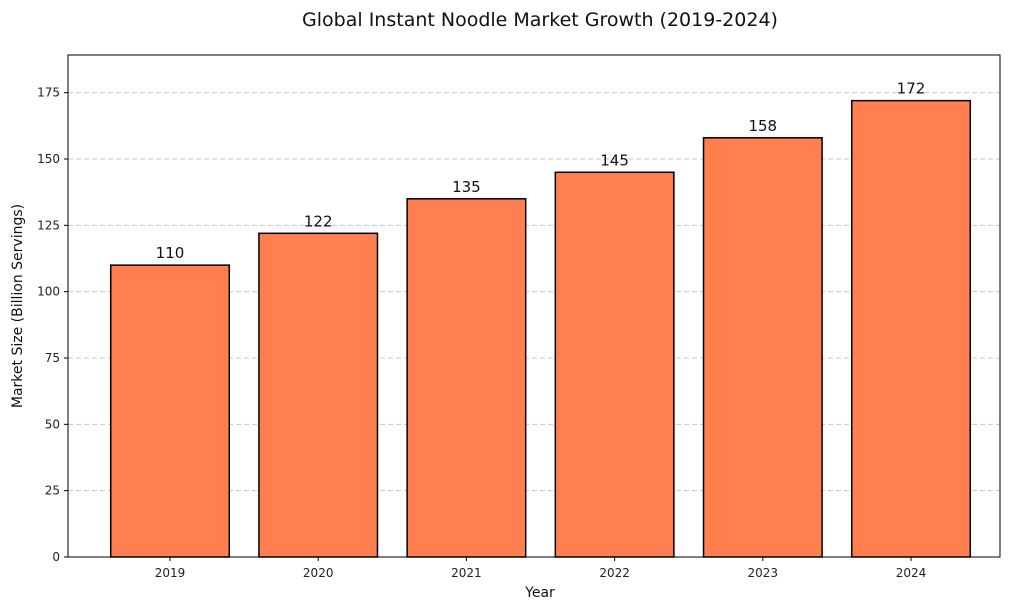 This screenshot has width=1024, height=610. Describe the element at coordinates (614, 573) in the screenshot. I see `x-tick-label: 2022` at that location.